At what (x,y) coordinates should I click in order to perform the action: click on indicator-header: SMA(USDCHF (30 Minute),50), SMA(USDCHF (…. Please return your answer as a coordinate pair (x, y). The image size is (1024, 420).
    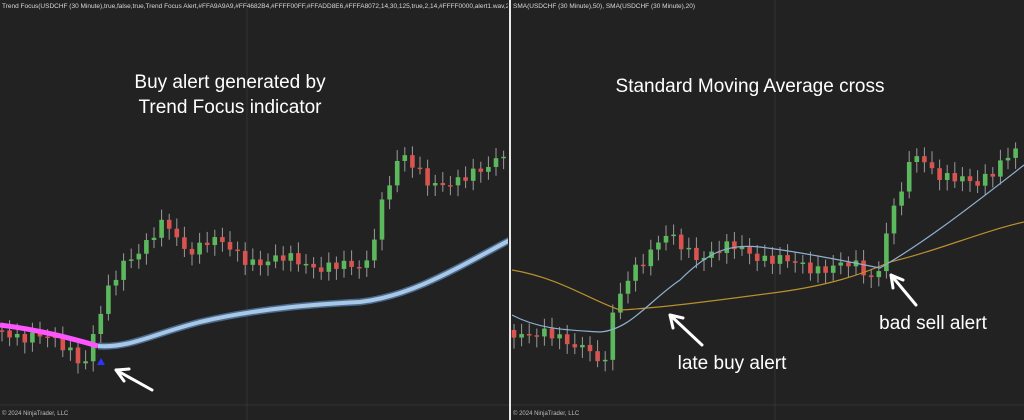
    Looking at the image, I should click on (604, 6).